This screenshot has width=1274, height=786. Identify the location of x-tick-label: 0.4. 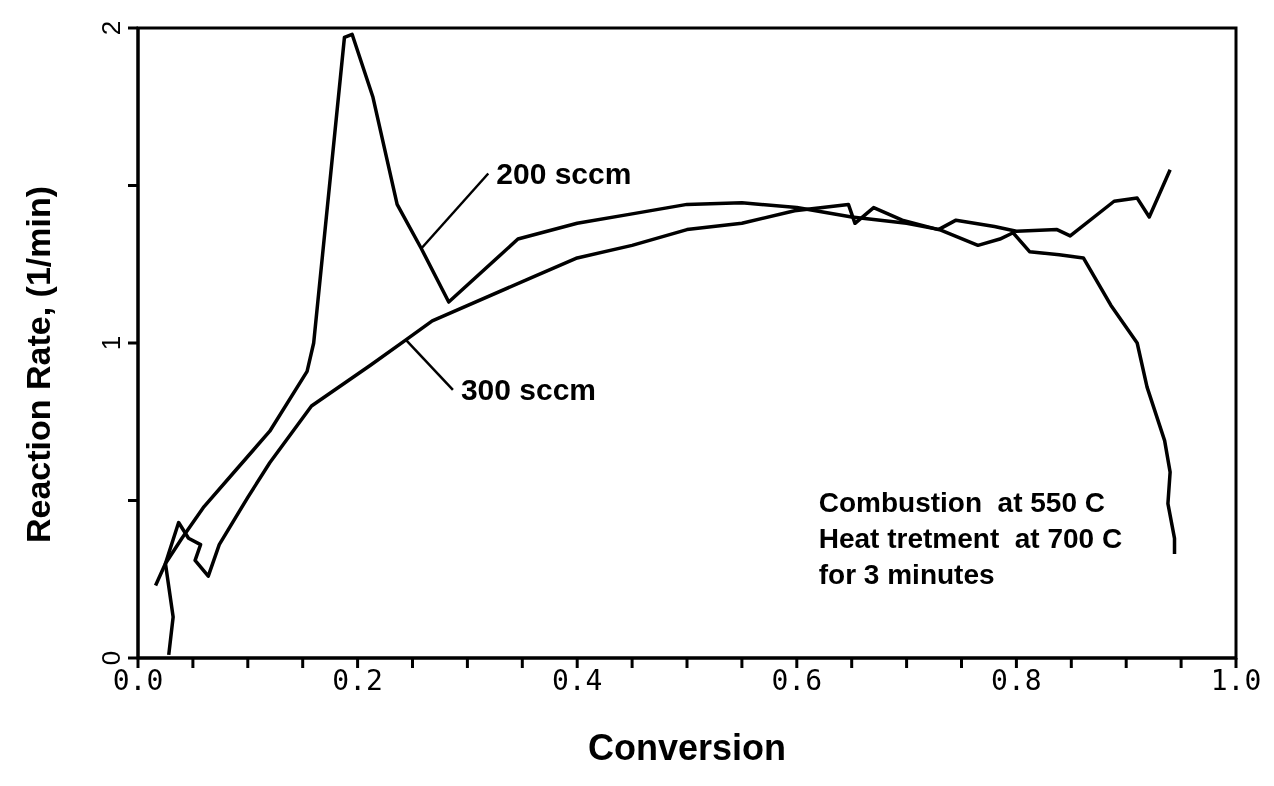
(577, 680).